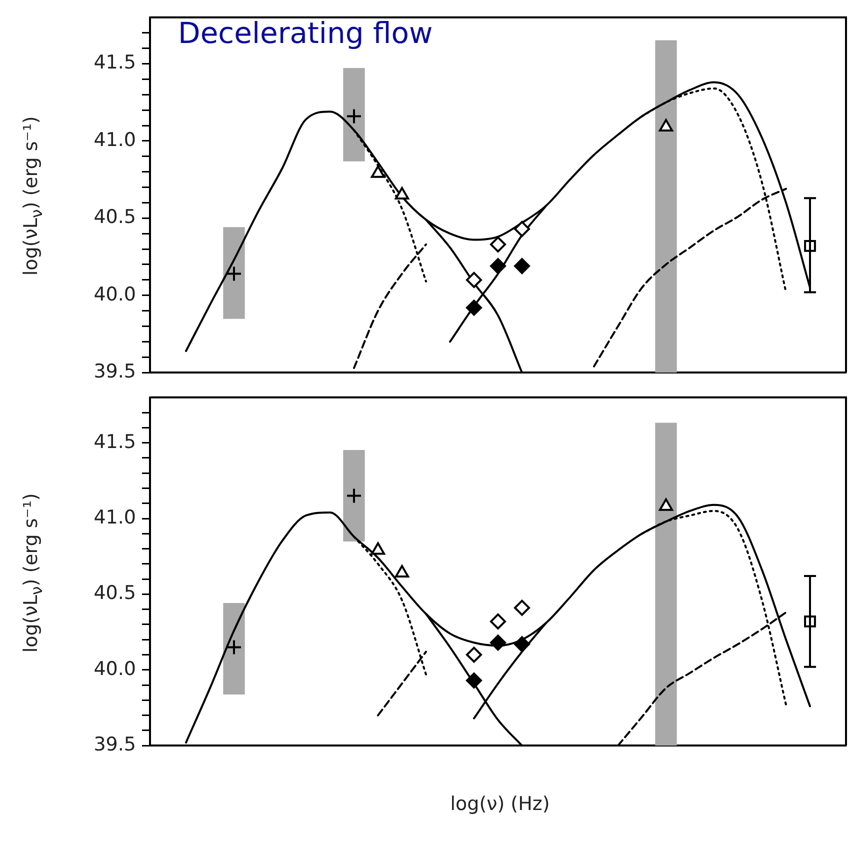 The width and height of the screenshot is (855, 845). What do you see at coordinates (500, 804) in the screenshot?
I see `x-axis-title: log(ν) (Hz)` at bounding box center [500, 804].